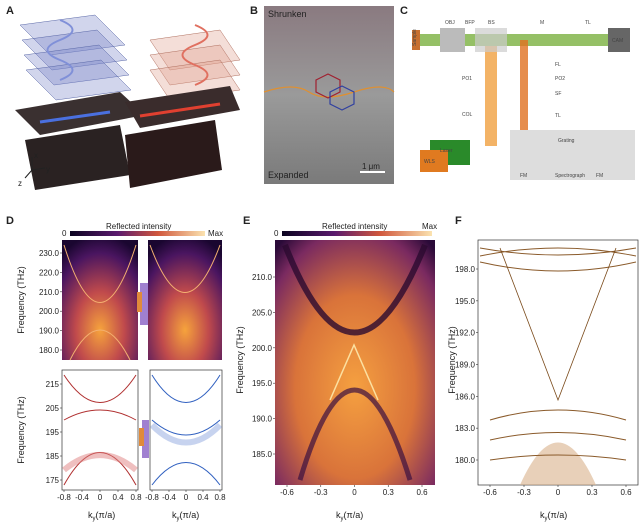  I want to click on scale-bar: 1 μm, so click(371, 166).